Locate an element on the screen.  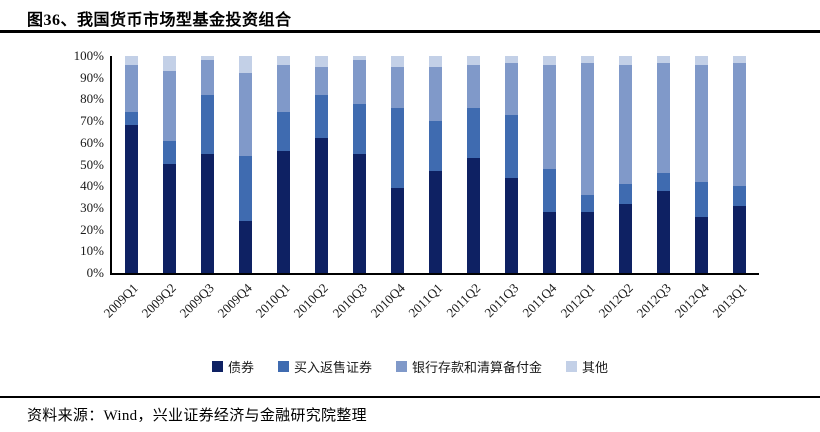
legend-label: 买入返售证券 is located at coordinates (332, 367).